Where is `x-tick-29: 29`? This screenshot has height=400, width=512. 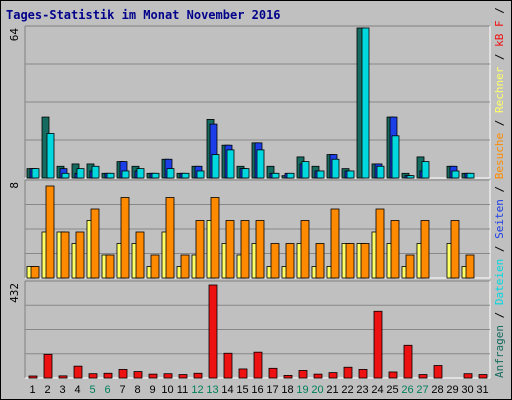
x-tick-29: 29 is located at coordinates (452, 390).